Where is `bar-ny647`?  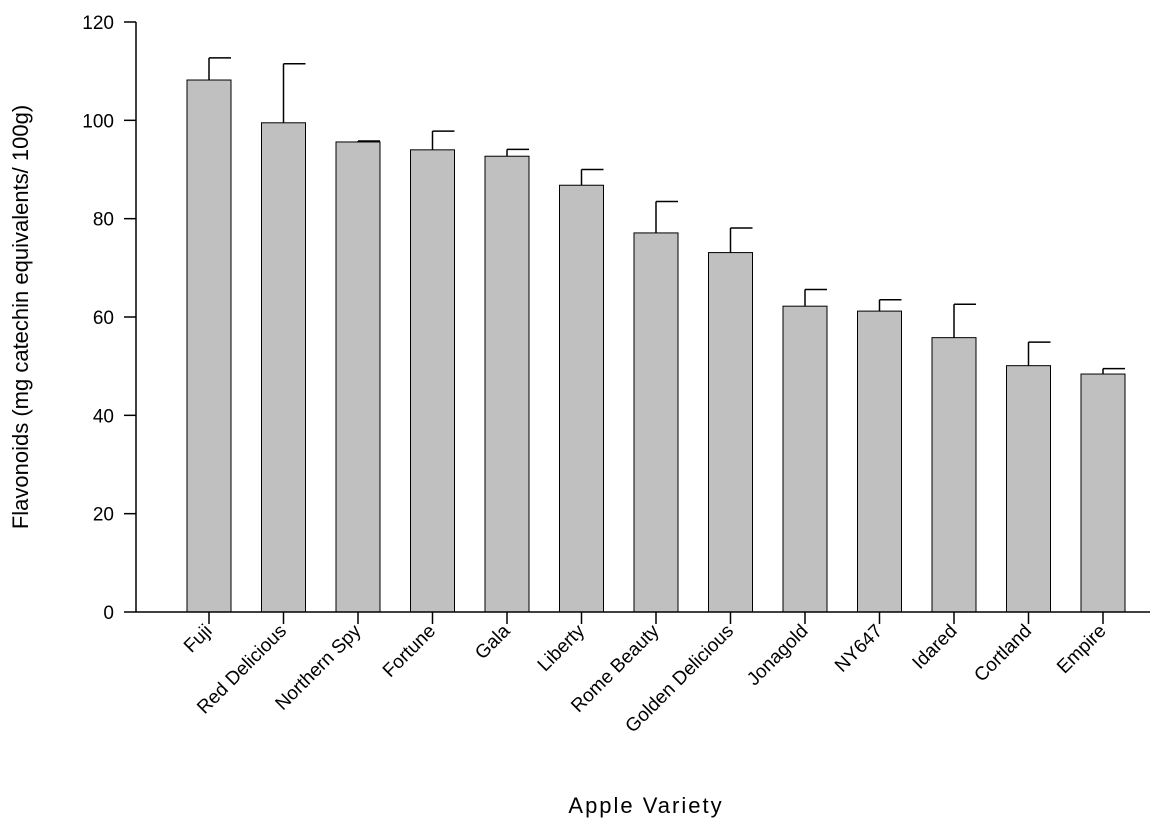 bar-ny647 is located at coordinates (879, 461).